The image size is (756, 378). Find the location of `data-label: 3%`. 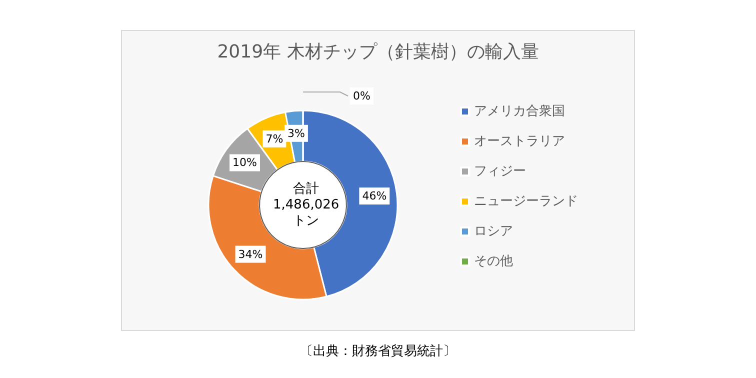

data-label: 3% is located at coordinates (296, 133).